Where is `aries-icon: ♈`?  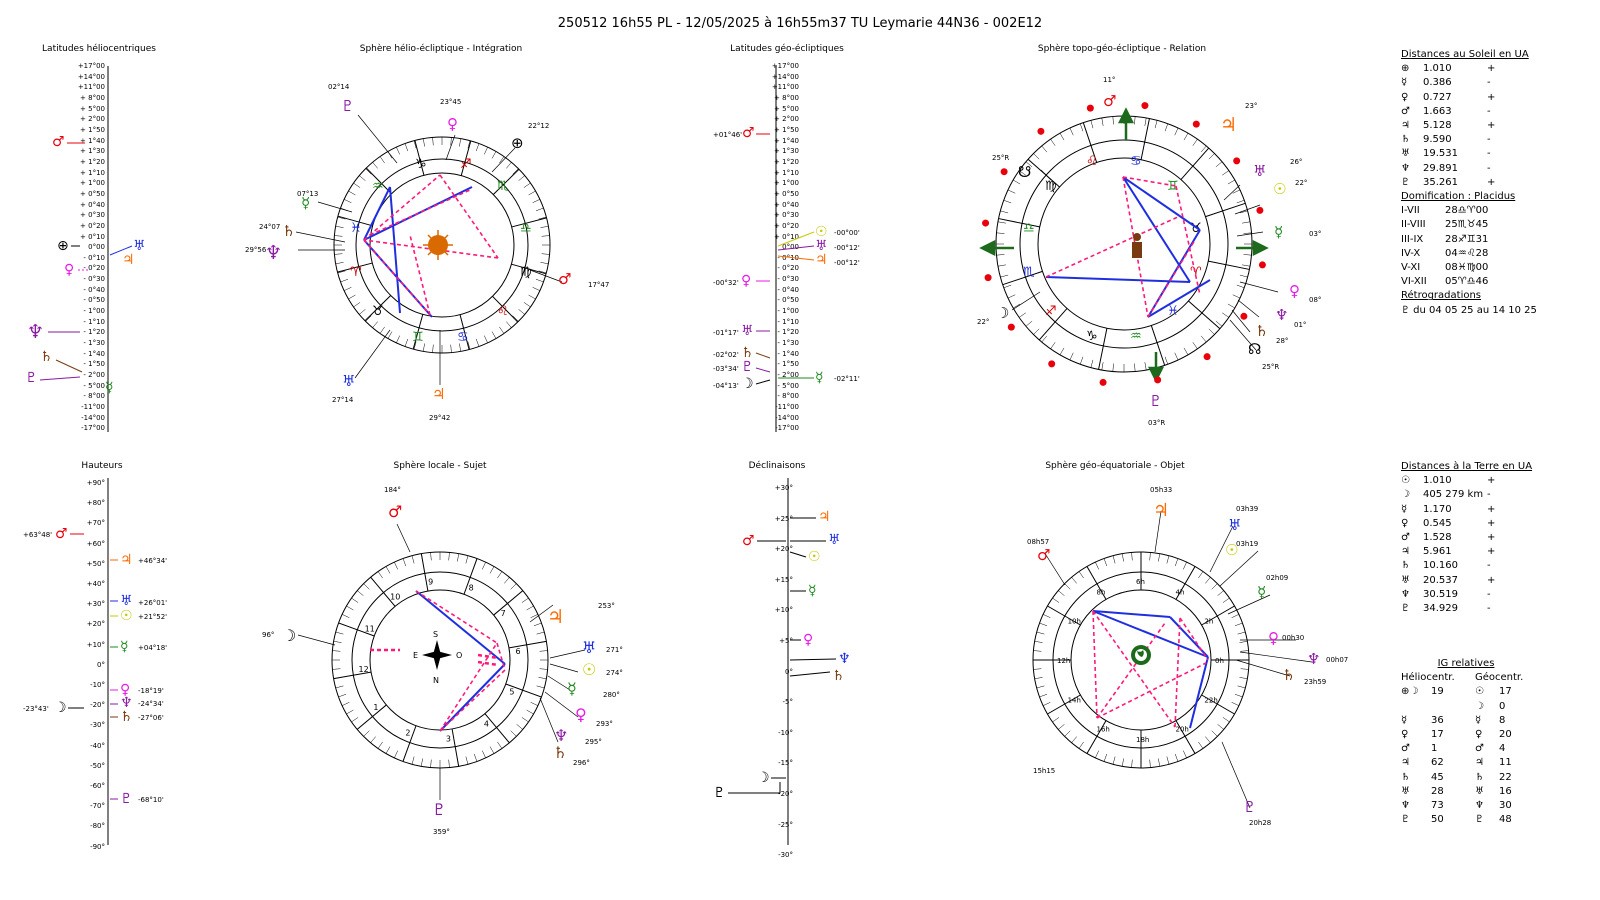 aries-icon: ♈ is located at coordinates (356, 272).